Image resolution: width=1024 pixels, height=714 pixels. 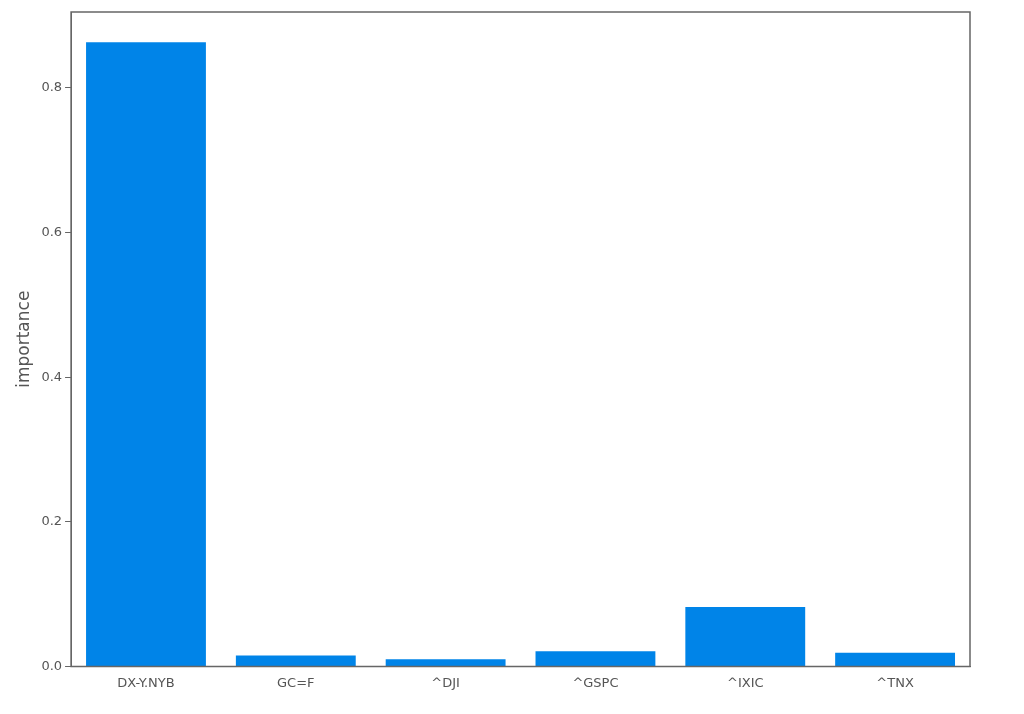 What do you see at coordinates (22, 339) in the screenshot?
I see `y-axis-title: importance` at bounding box center [22, 339].